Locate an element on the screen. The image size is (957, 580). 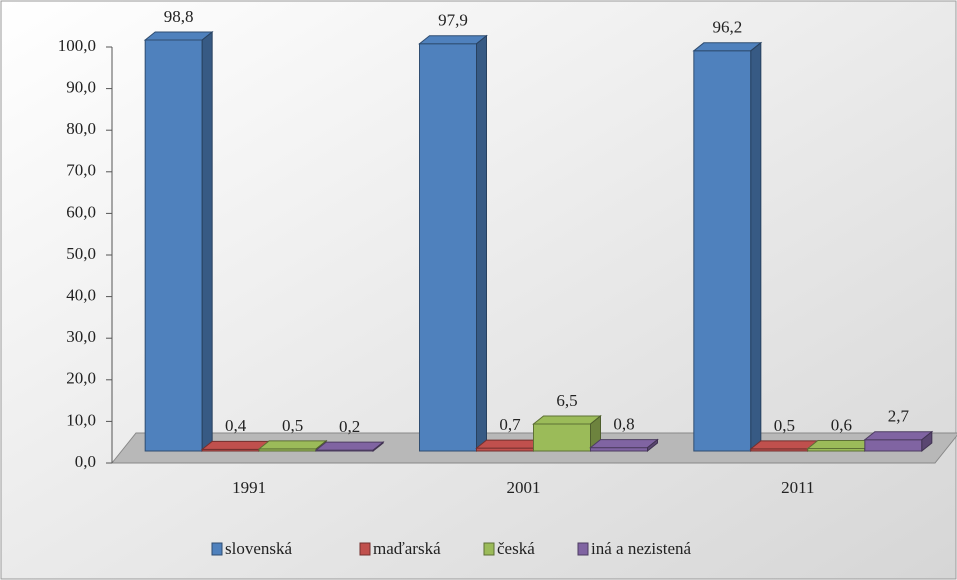
legend-label: iná a nezistená is located at coordinates (641, 548).